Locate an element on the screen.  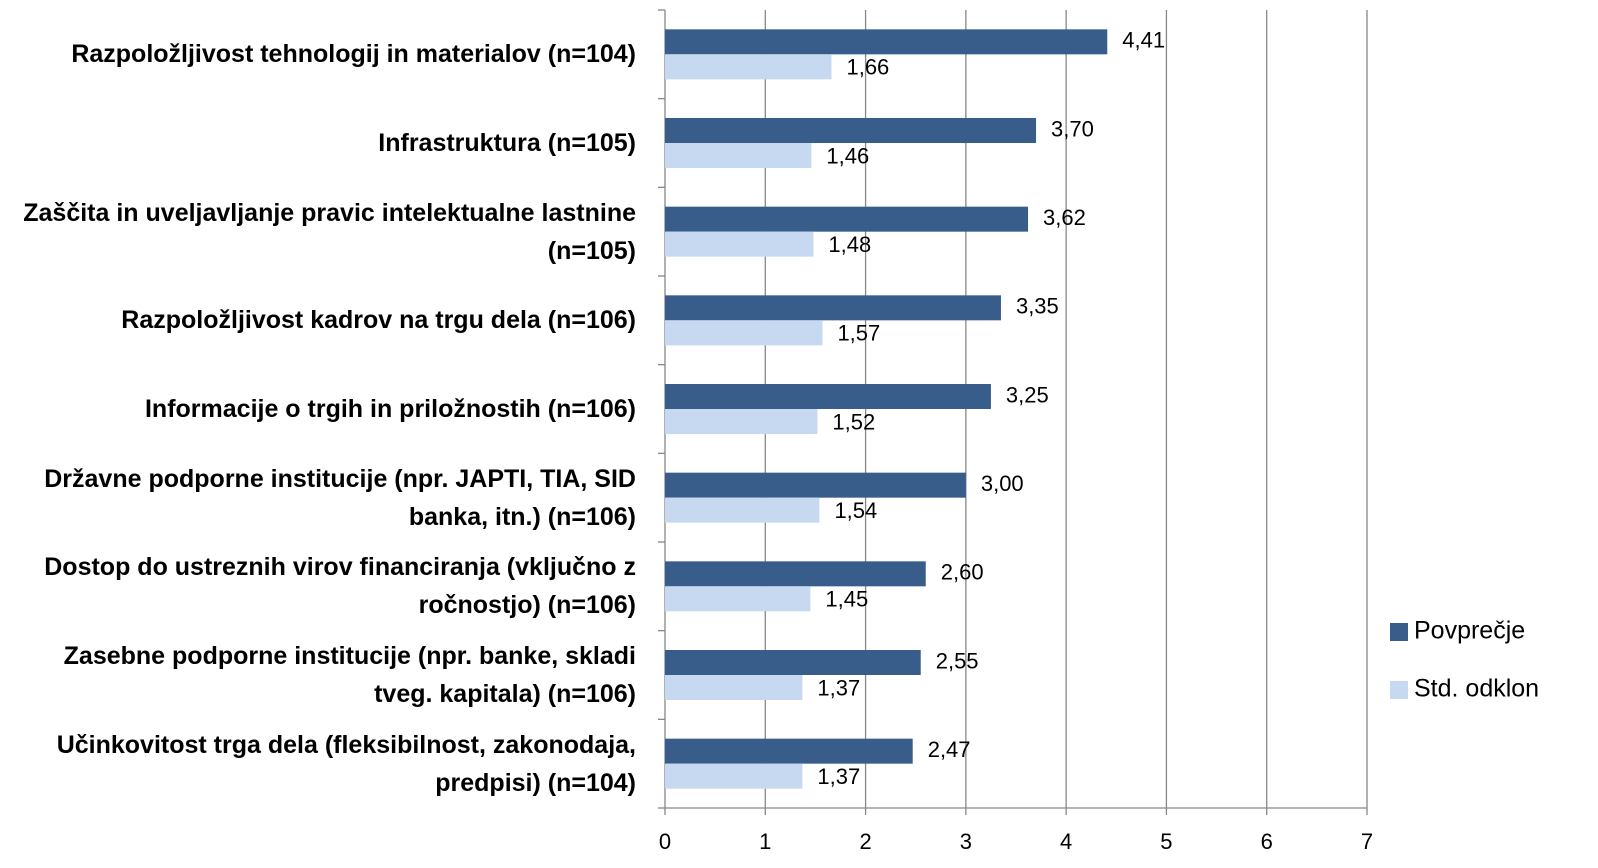
data-label: 1,66 is located at coordinates (867, 67).